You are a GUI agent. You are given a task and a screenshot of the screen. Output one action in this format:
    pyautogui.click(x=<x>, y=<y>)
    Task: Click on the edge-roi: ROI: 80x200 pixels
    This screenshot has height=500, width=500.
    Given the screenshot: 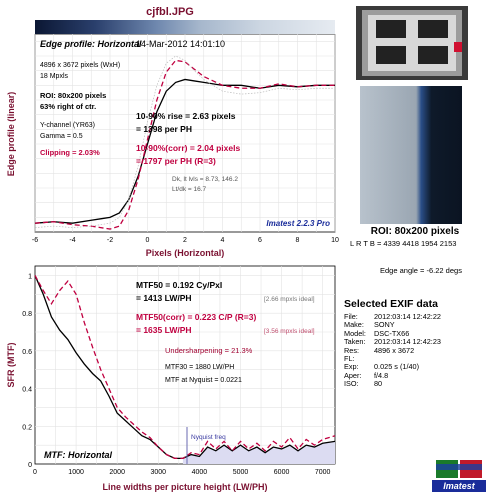 What is the action you would take?
    pyautogui.click(x=73, y=95)
    